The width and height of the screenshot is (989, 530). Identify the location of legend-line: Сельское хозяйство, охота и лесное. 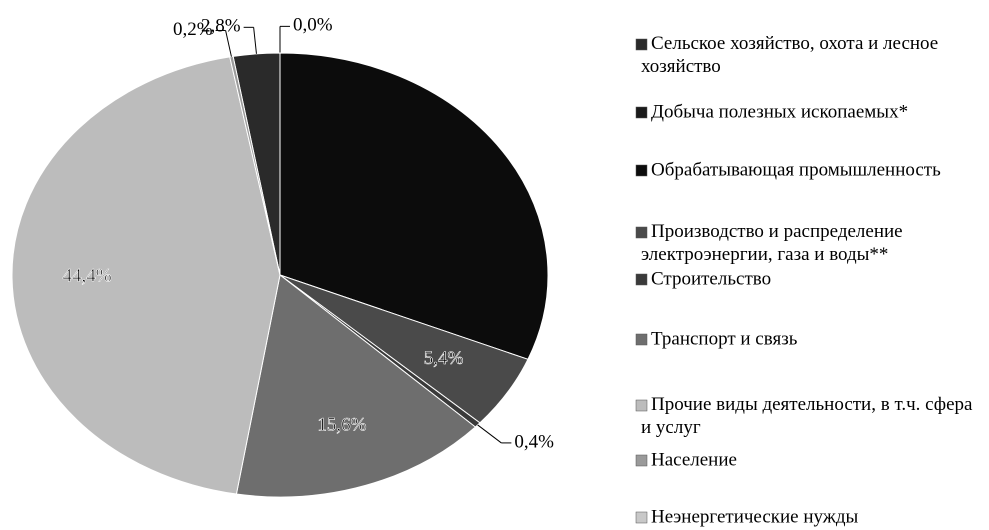
(794, 43).